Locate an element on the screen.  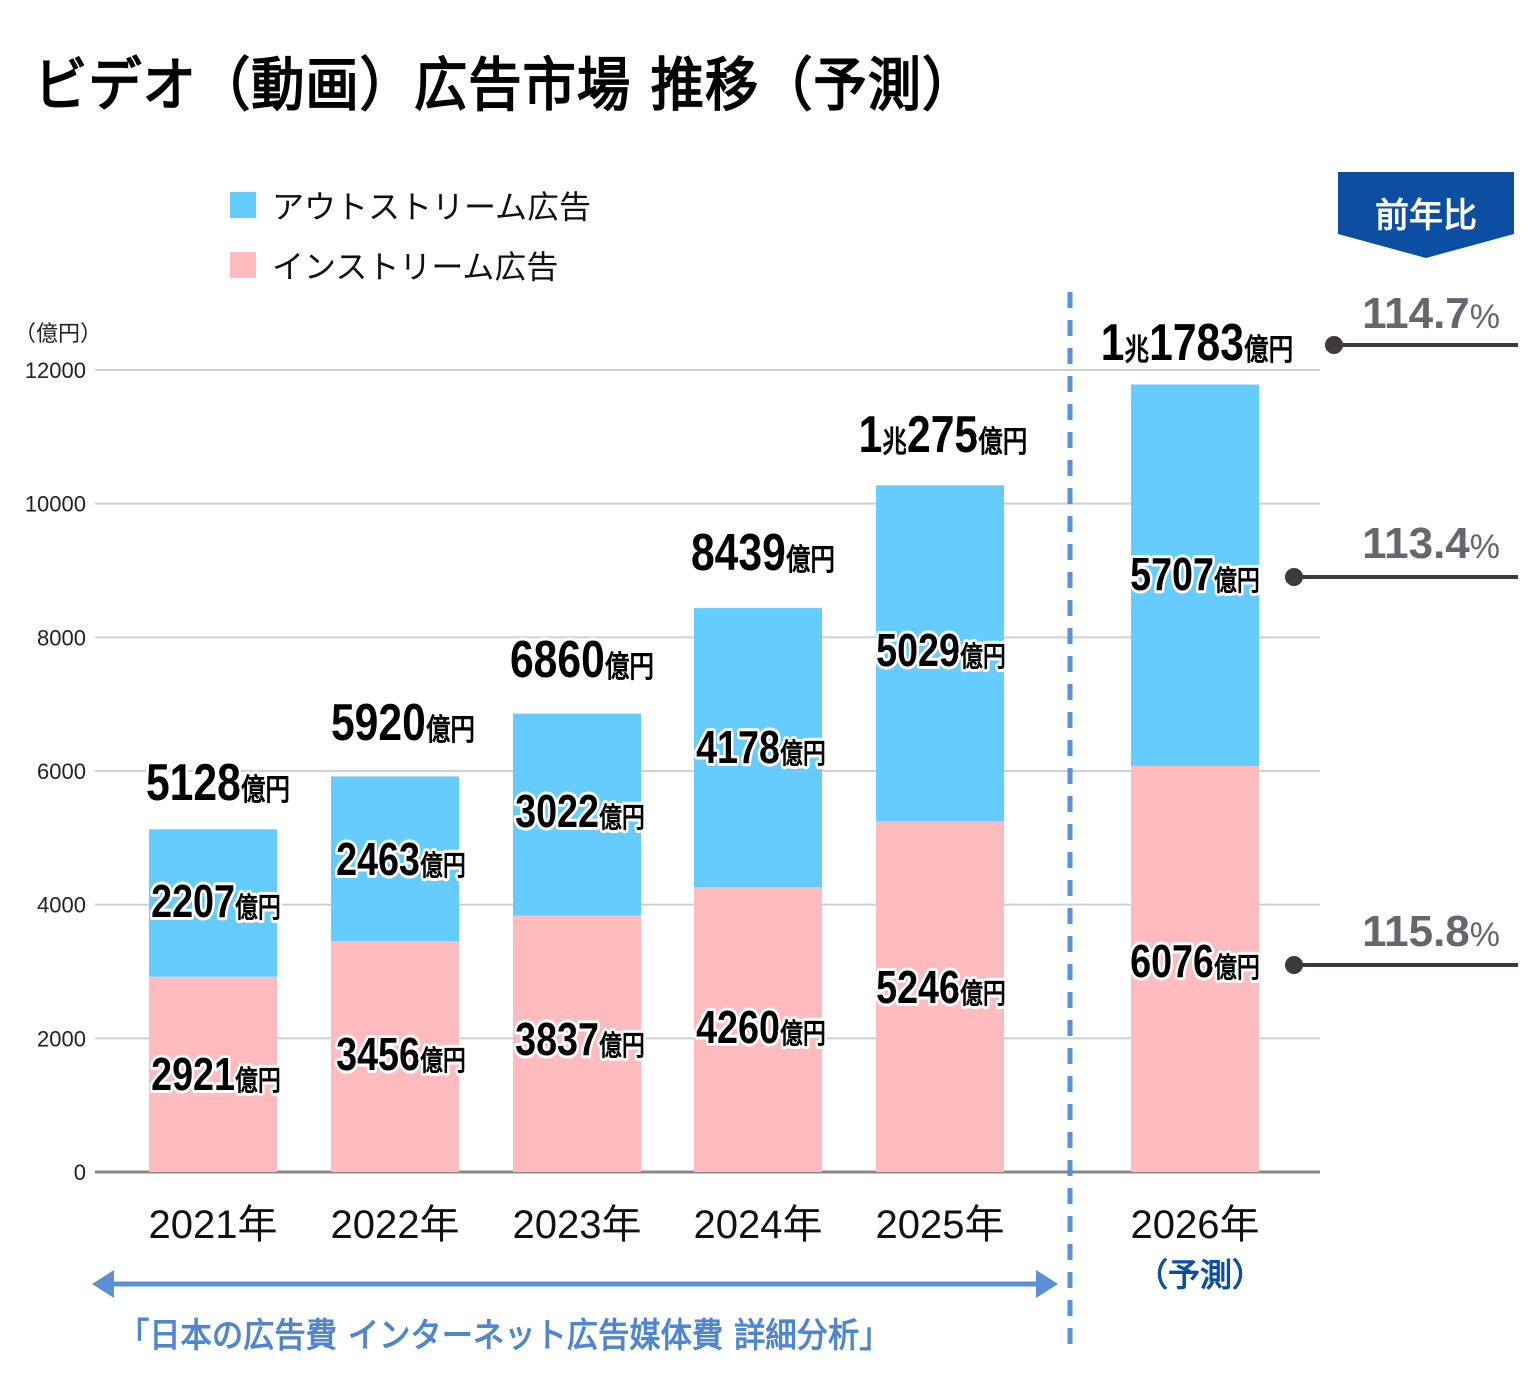
outstream-value: 2463 is located at coordinates (378, 858).